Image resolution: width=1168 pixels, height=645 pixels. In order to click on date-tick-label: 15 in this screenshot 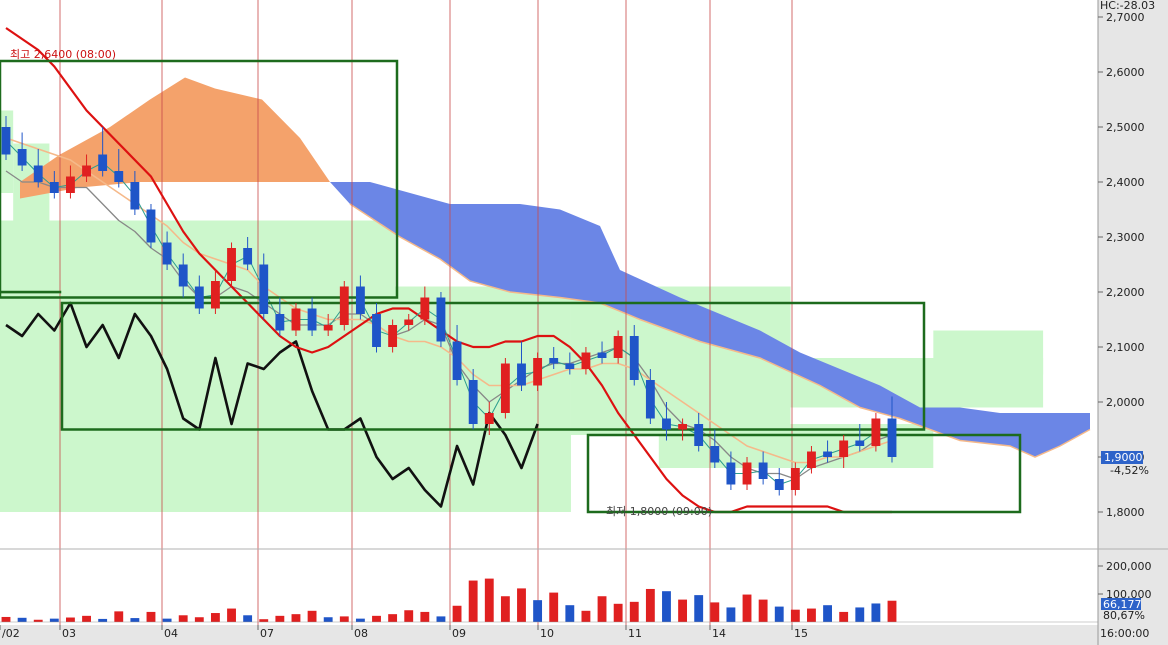, I will do `click(801, 633)`.